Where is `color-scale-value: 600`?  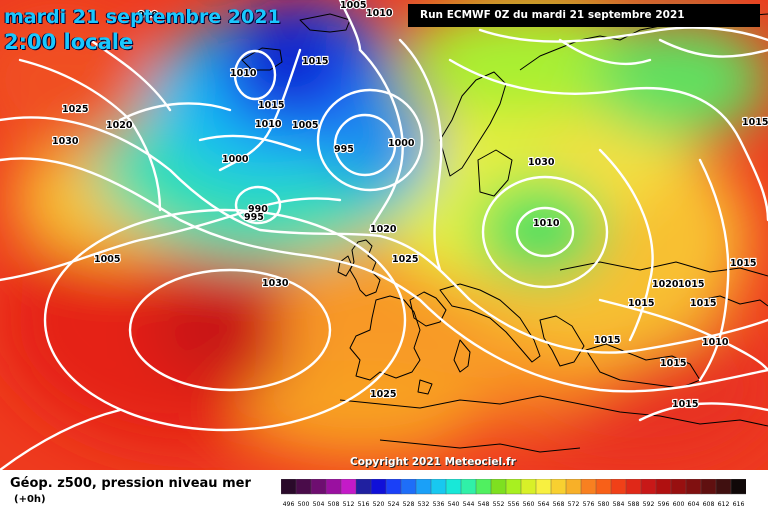 color-scale-value: 600 is located at coordinates (679, 504).